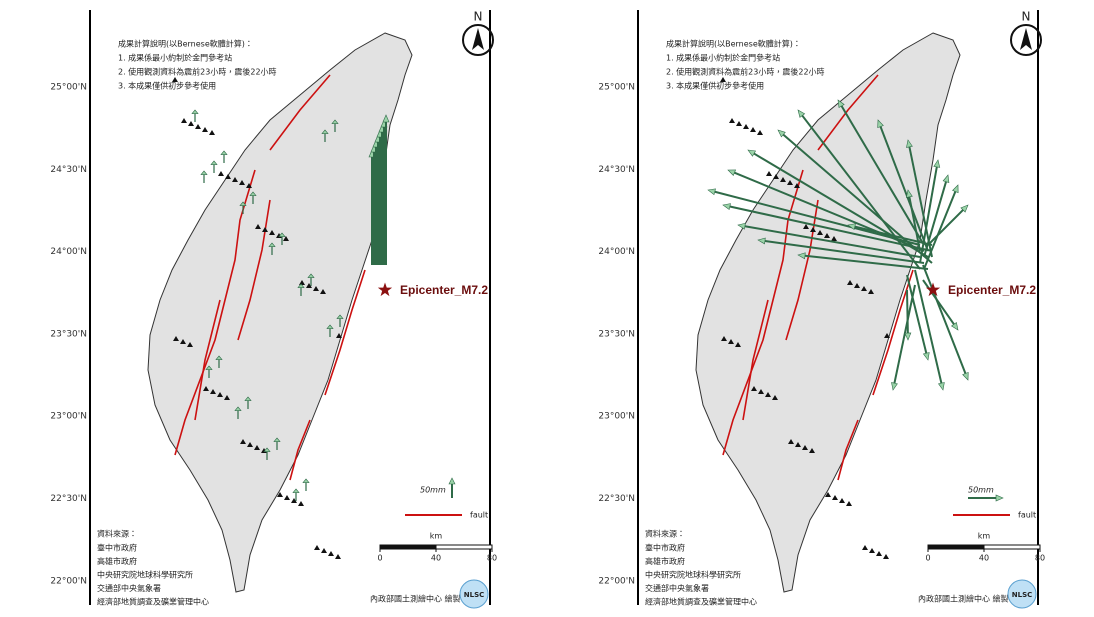 The height and width of the screenshot is (617, 1094). I want to click on logo-text: NLSC, so click(1022, 595).